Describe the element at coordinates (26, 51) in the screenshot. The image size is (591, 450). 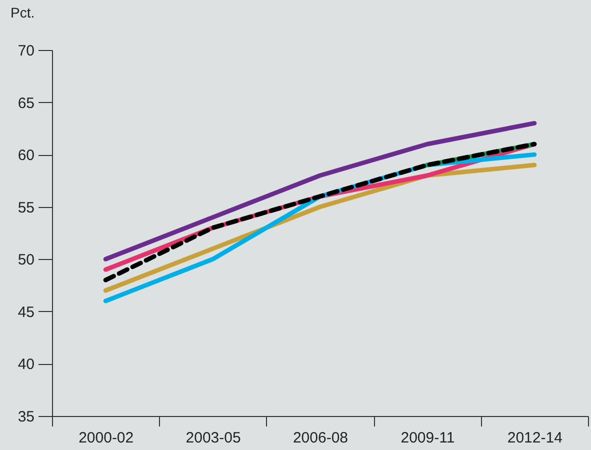
I see `y-tick-label: 70` at that location.